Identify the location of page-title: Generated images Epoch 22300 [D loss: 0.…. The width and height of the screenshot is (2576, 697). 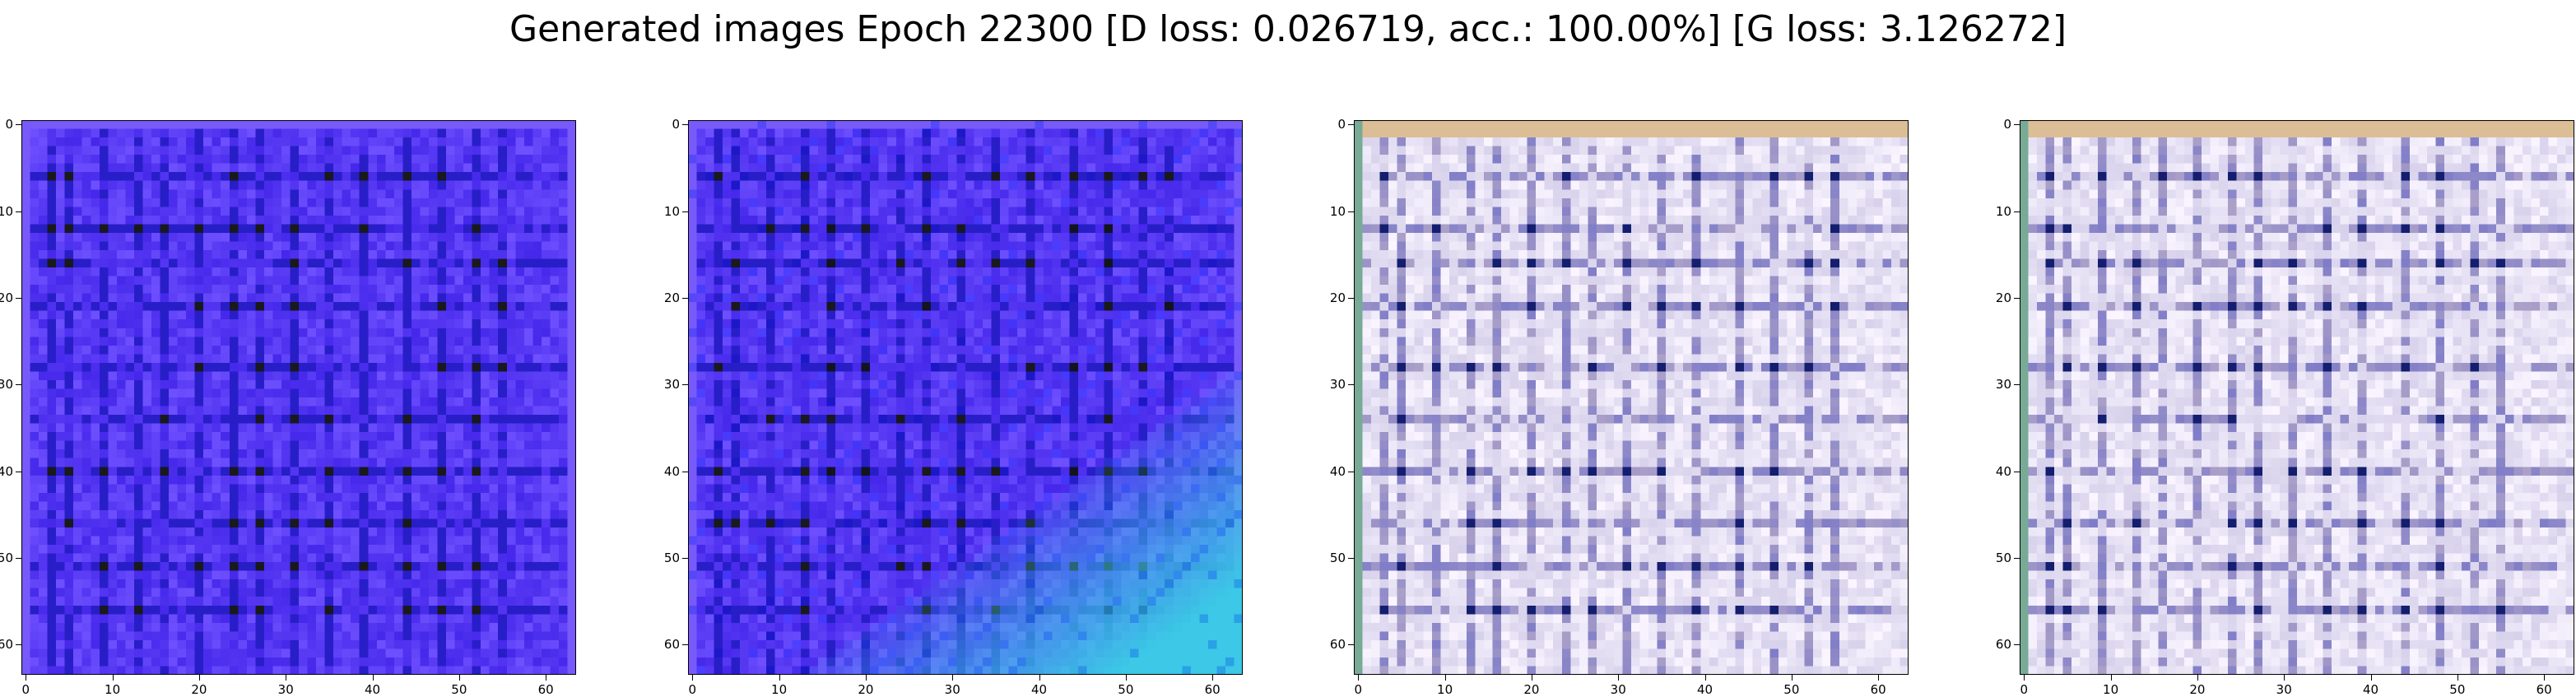
(1288, 29).